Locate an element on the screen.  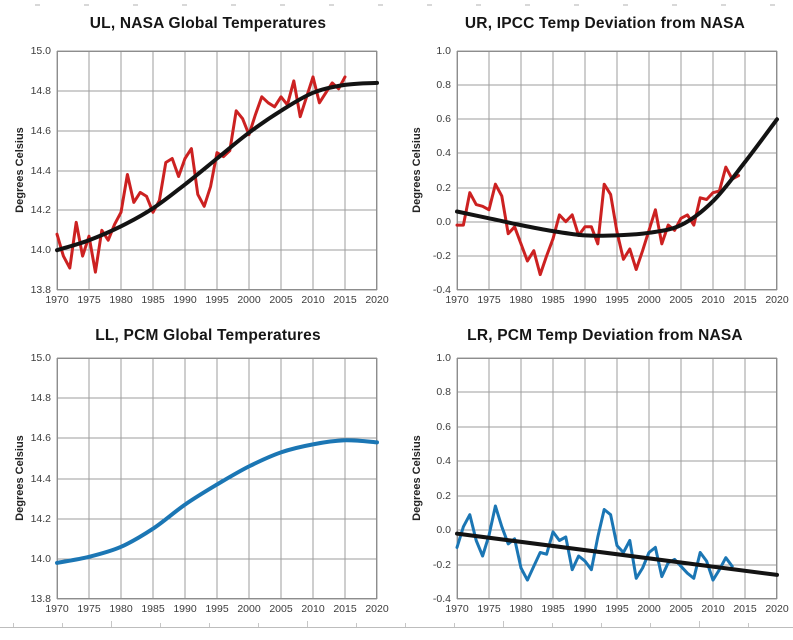
panel-ur-title: UR, IPCC Temp Deviation from NASA is located at coordinates (605, 23).